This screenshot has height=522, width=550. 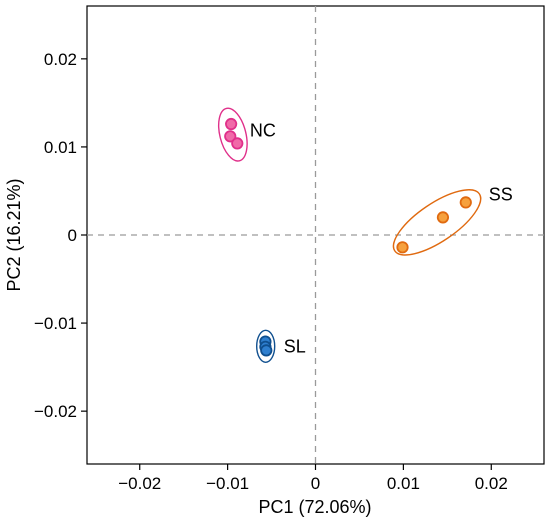 I want to click on ellipse-ss, so click(x=437, y=222).